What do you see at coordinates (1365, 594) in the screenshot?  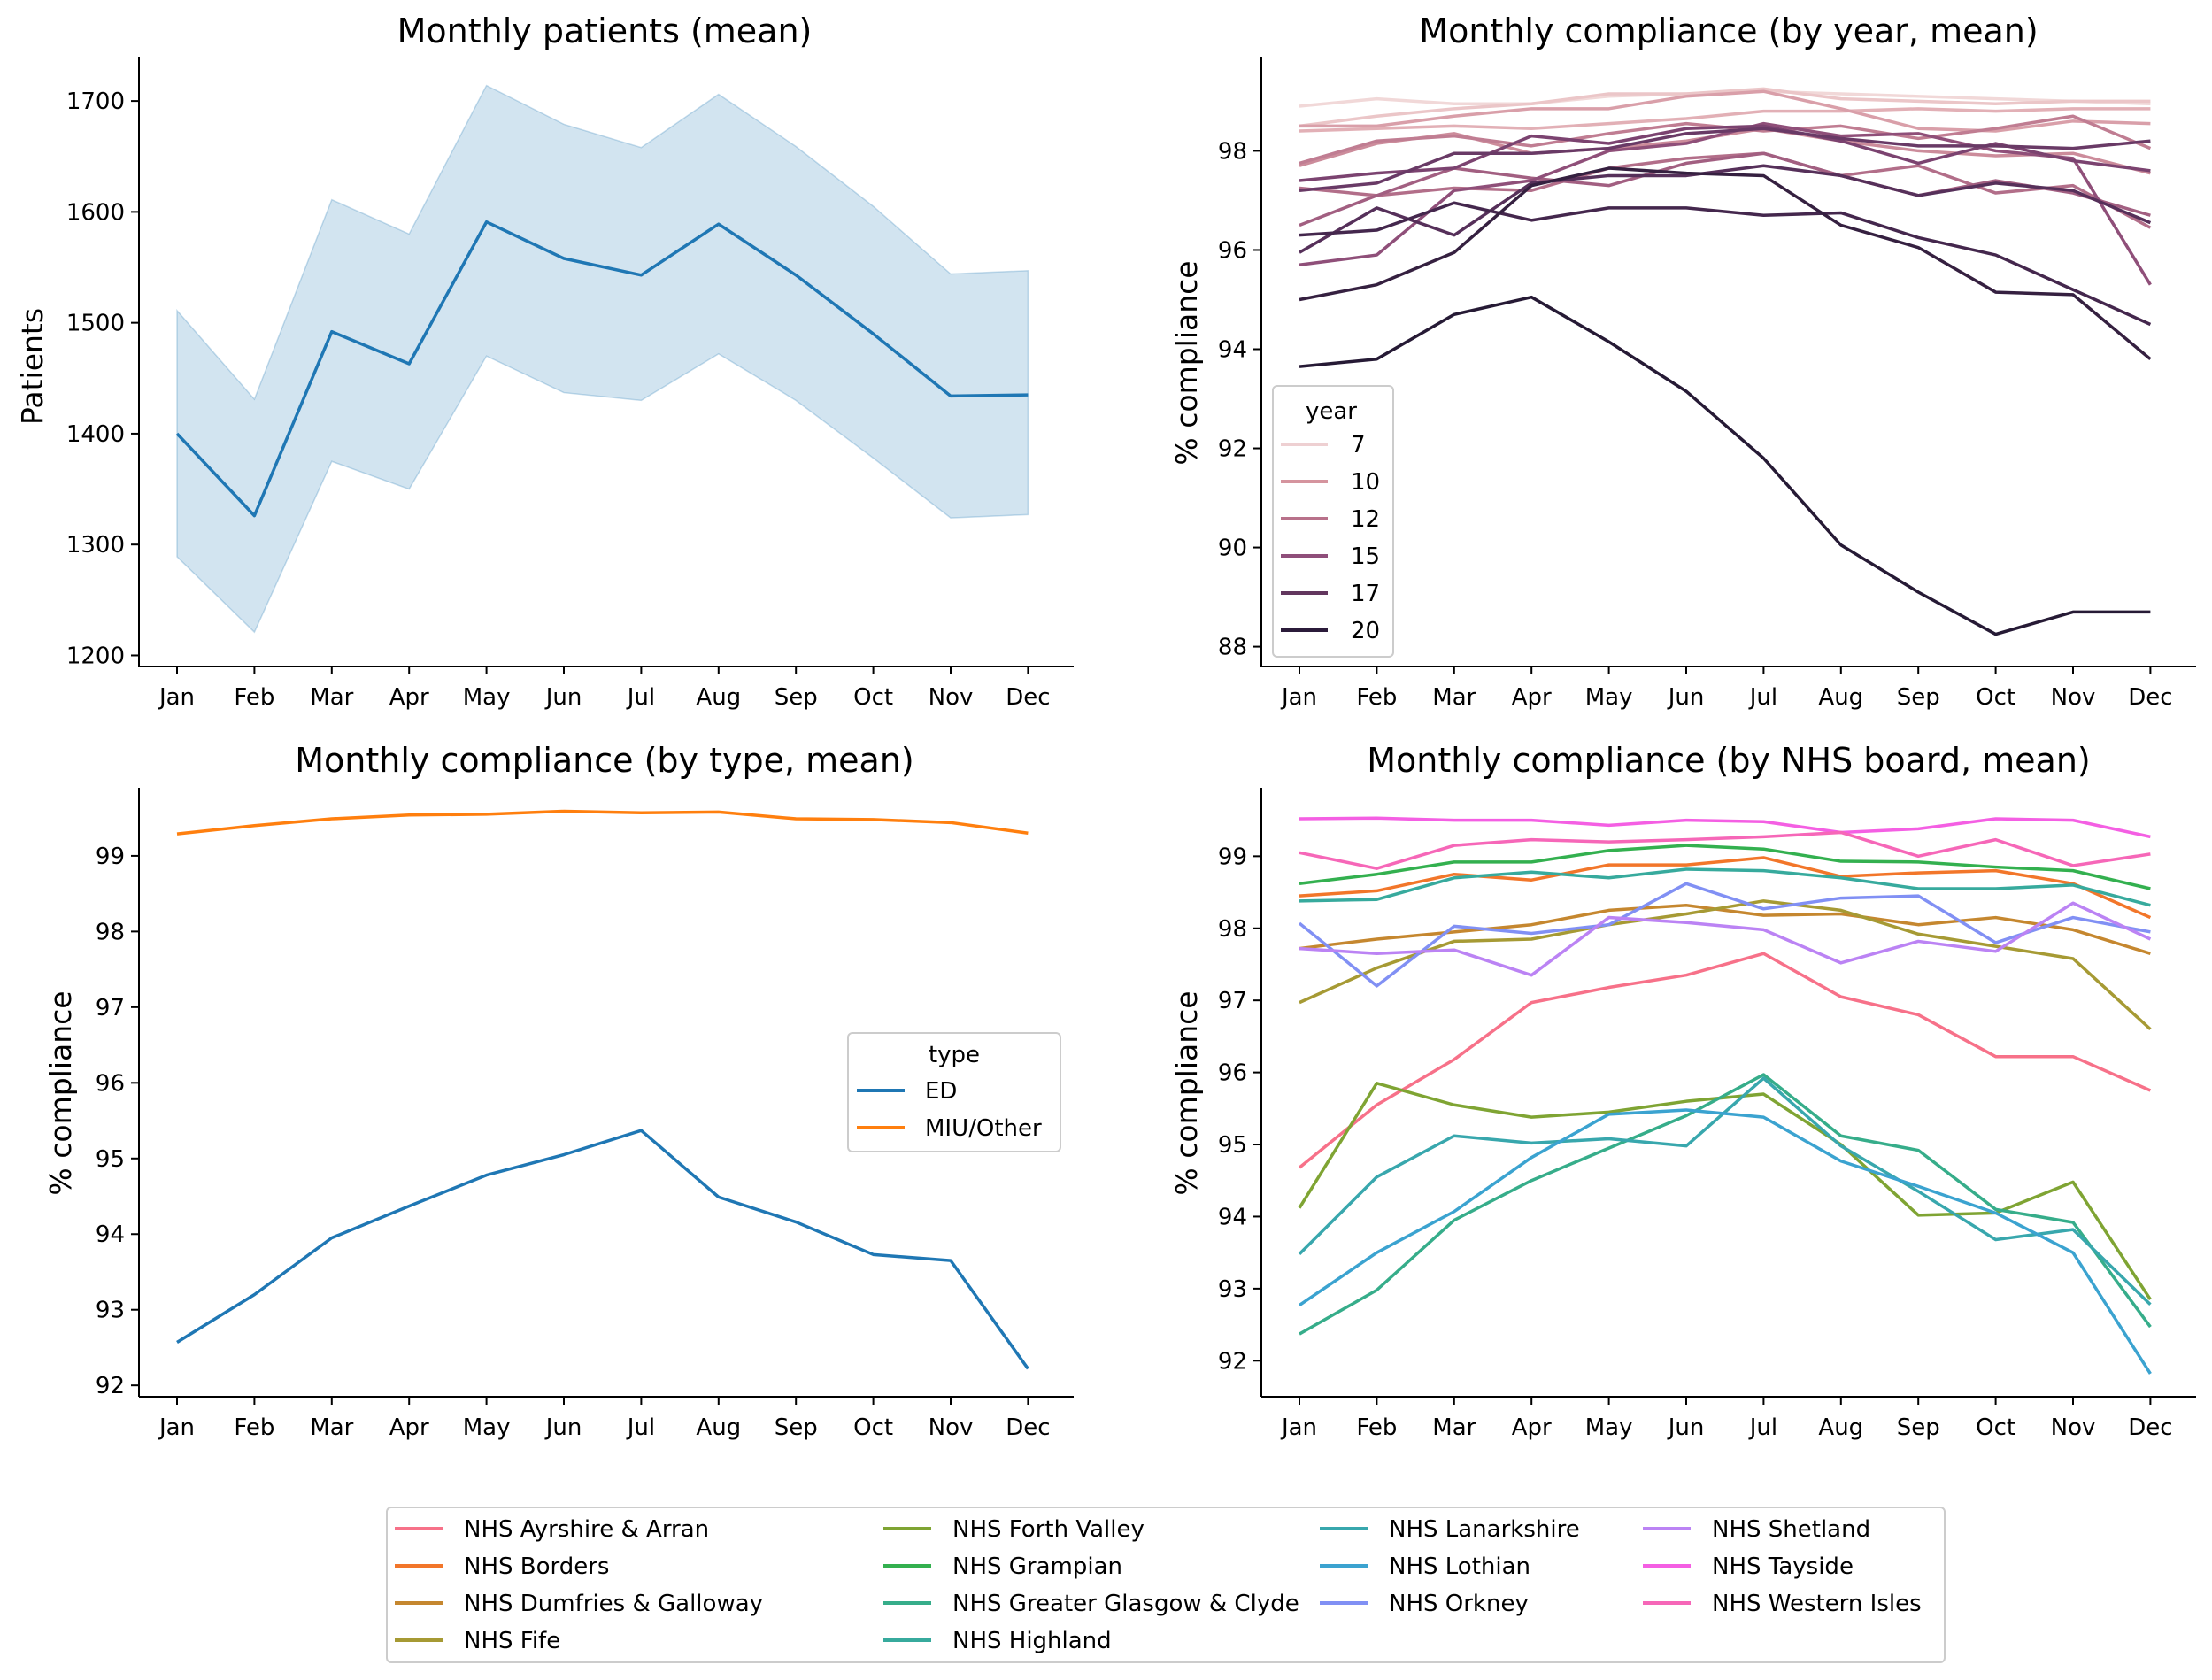 I see `legend-label: 17` at bounding box center [1365, 594].